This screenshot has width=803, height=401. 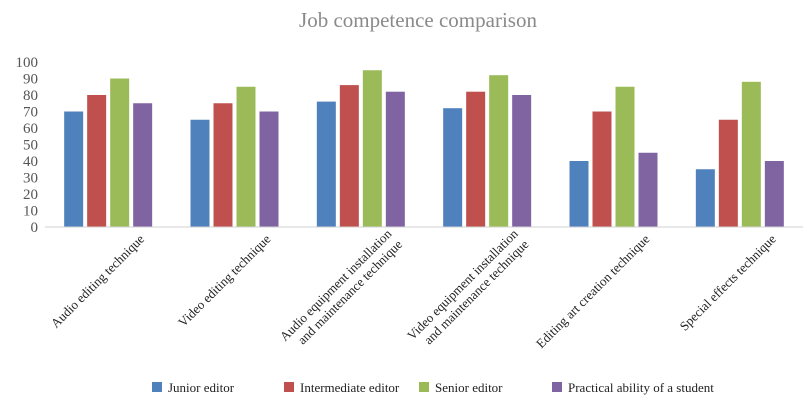 I want to click on y-tick-label: 0, so click(x=35, y=228).